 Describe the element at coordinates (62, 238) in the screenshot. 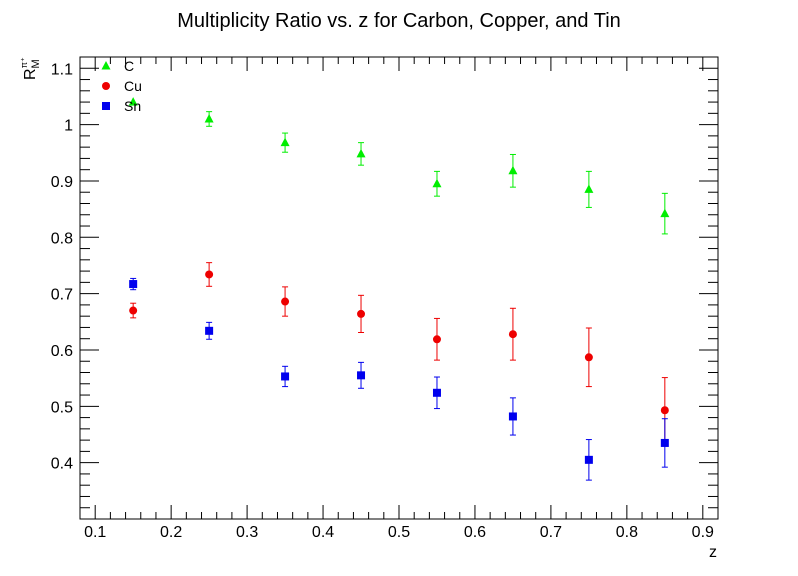

I see `y-tick-label: 0.8` at that location.